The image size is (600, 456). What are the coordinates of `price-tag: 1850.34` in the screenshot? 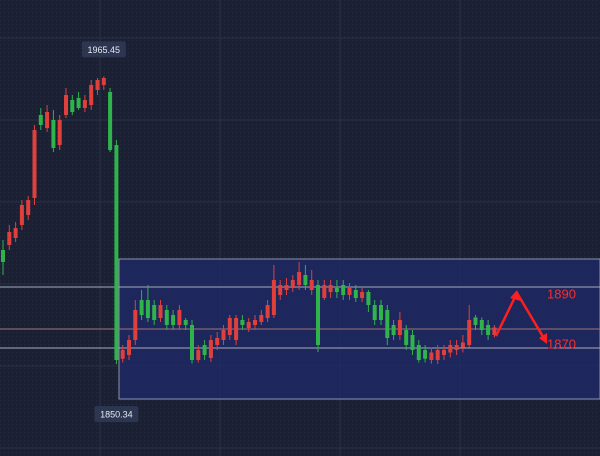 It's located at (116, 415).